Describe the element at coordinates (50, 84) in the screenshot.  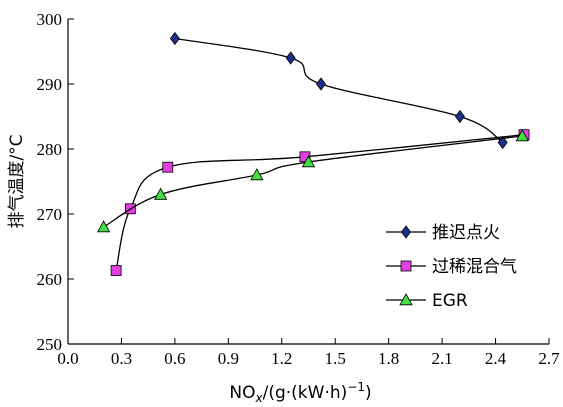
I see `y-tick-label: 290` at that location.